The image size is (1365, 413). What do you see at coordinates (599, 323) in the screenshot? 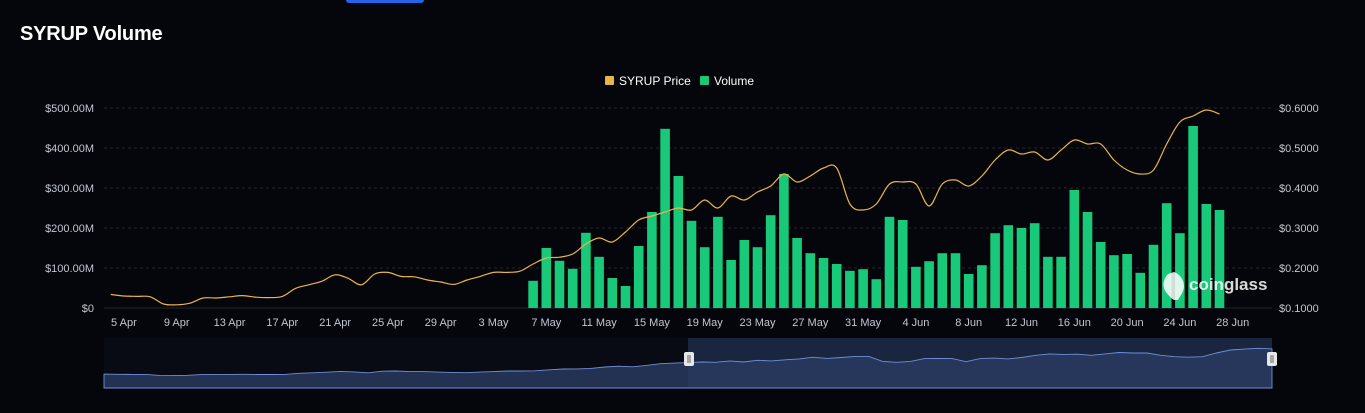
I see `x-tick-label: 11 May` at bounding box center [599, 323].